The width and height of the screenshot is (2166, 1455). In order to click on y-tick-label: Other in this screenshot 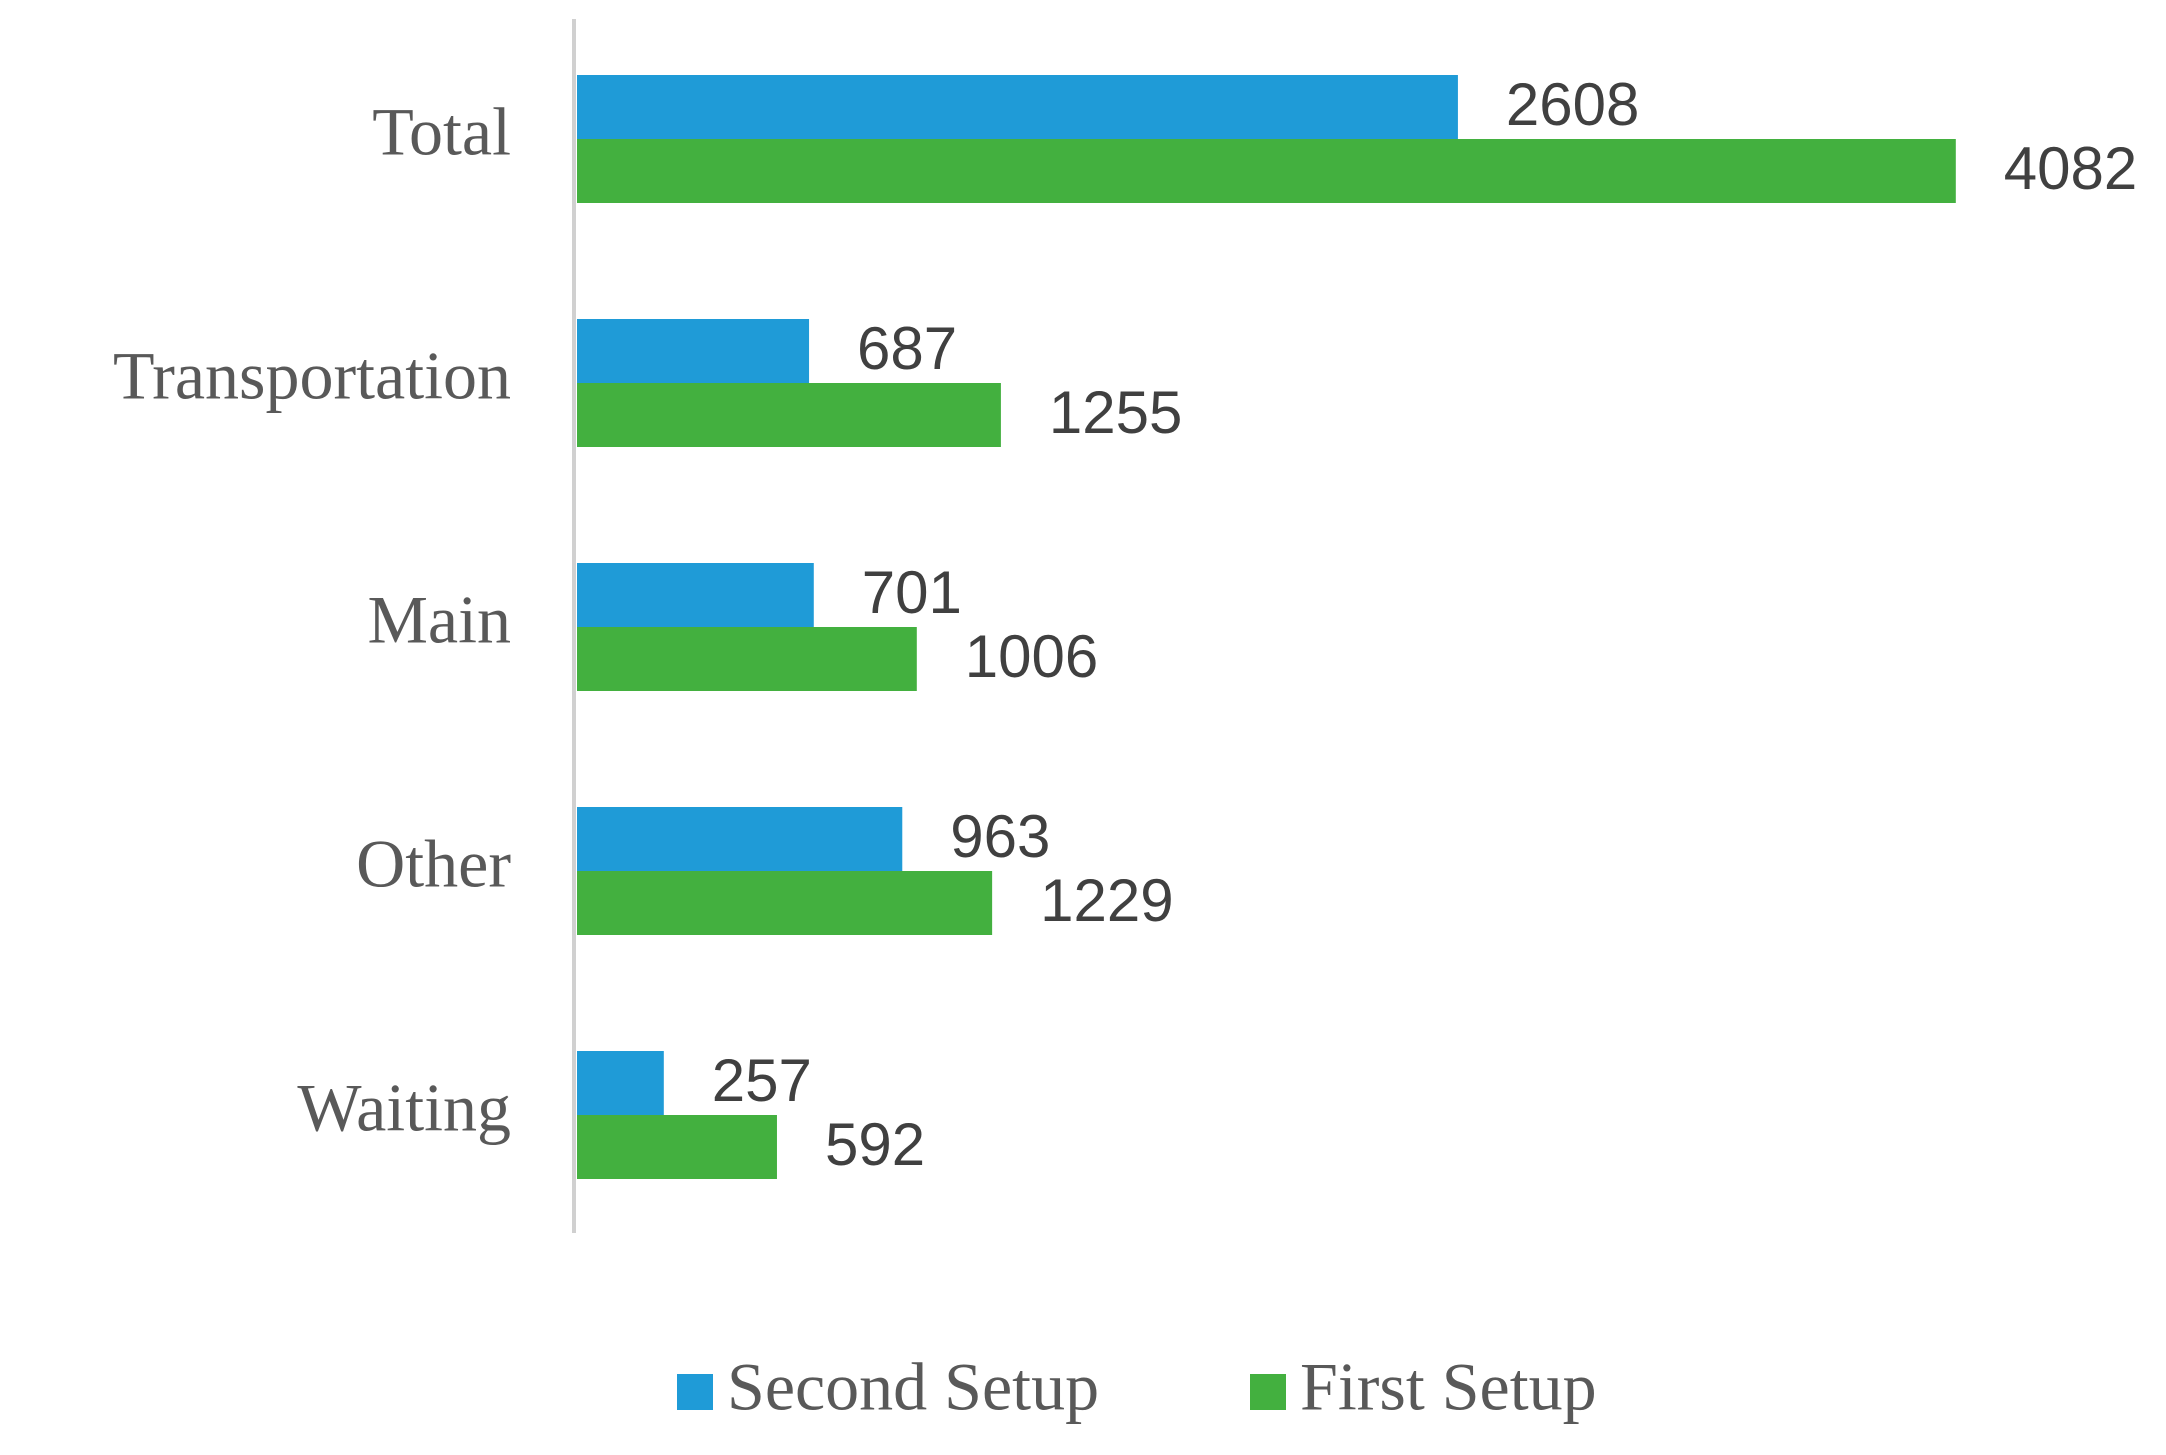, I will do `click(433, 864)`.